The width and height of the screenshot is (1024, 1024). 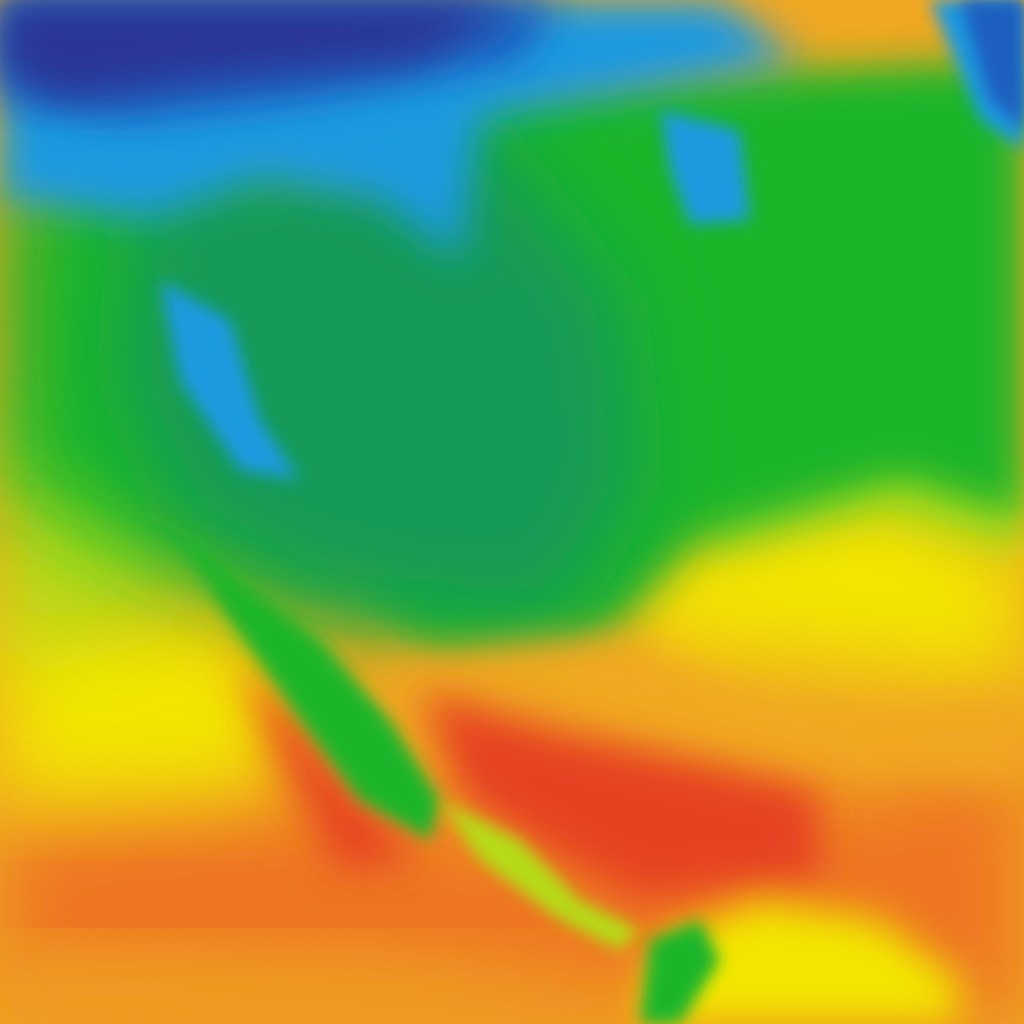 I want to click on red-pacific-coast, so click(x=330, y=765).